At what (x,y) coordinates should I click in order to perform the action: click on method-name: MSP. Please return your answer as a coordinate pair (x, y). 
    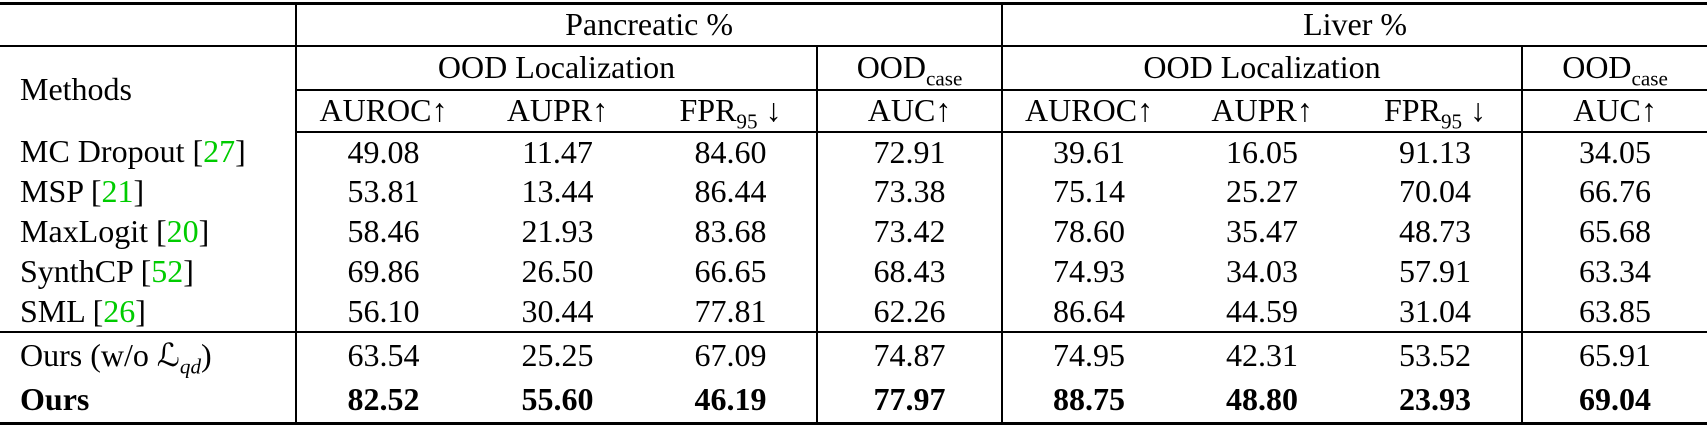
    Looking at the image, I should click on (51, 191).